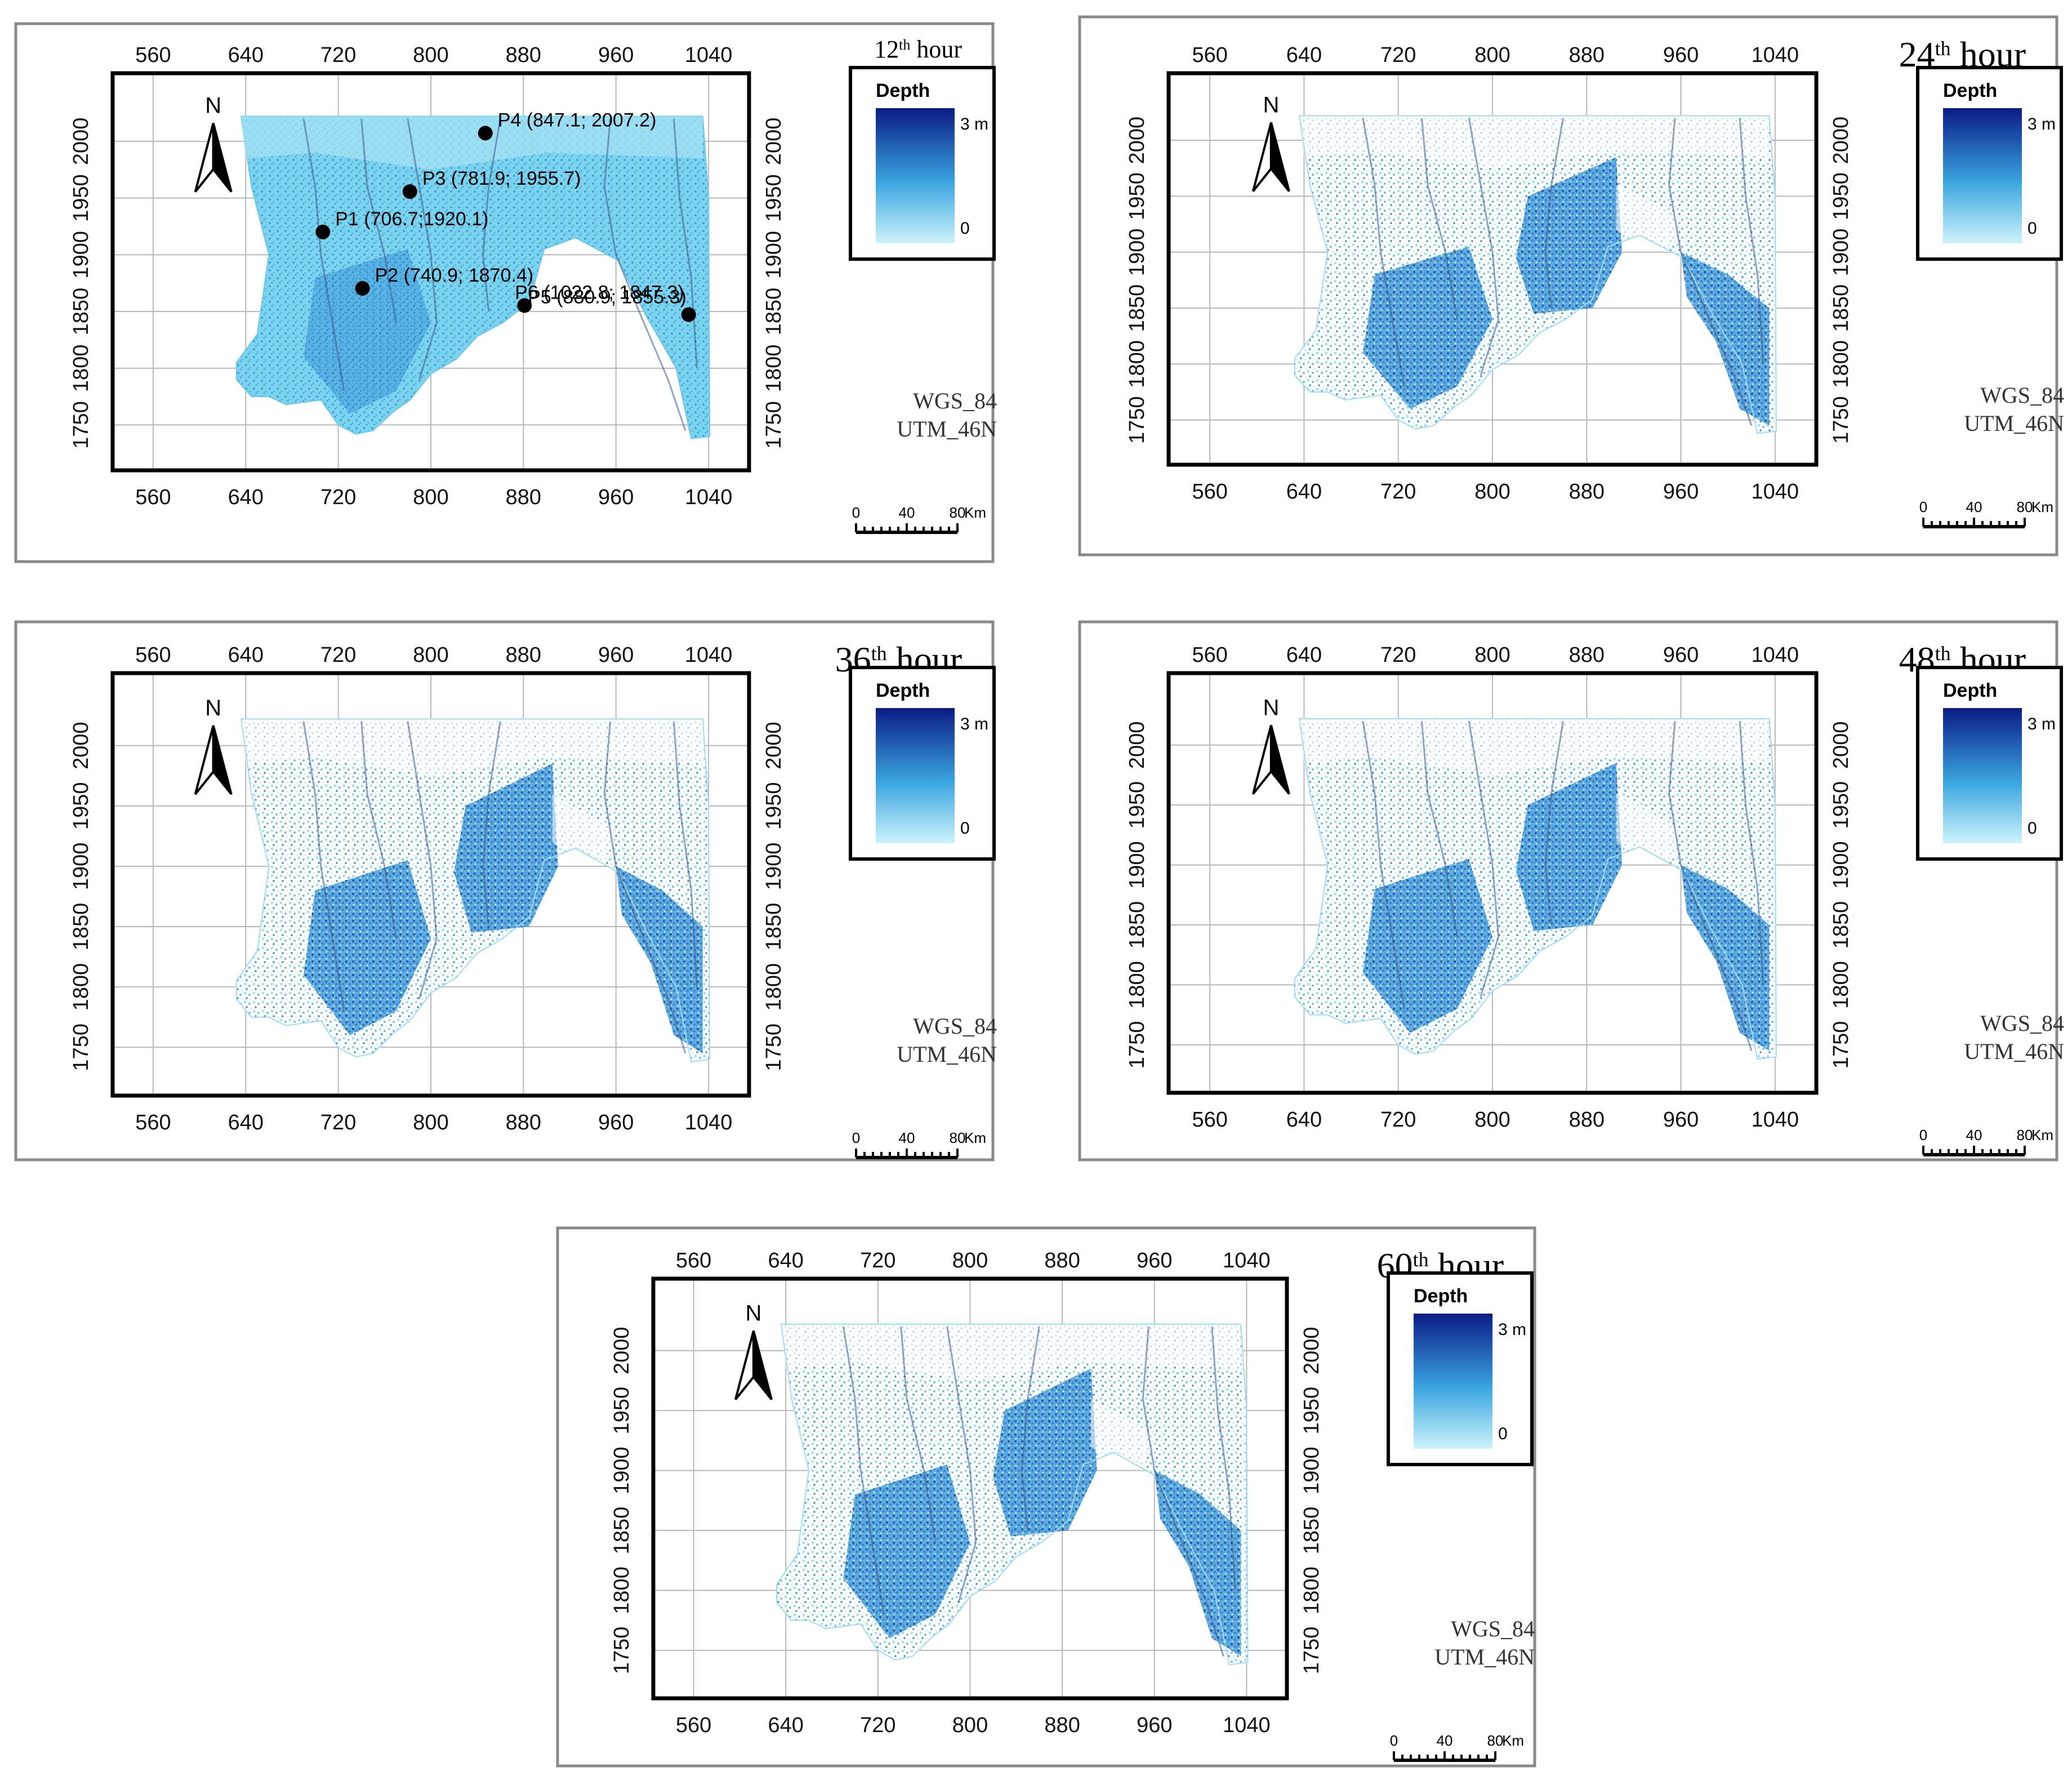  What do you see at coordinates (81, 255) in the screenshot?
I see `y-tick-label-left: 1900` at bounding box center [81, 255].